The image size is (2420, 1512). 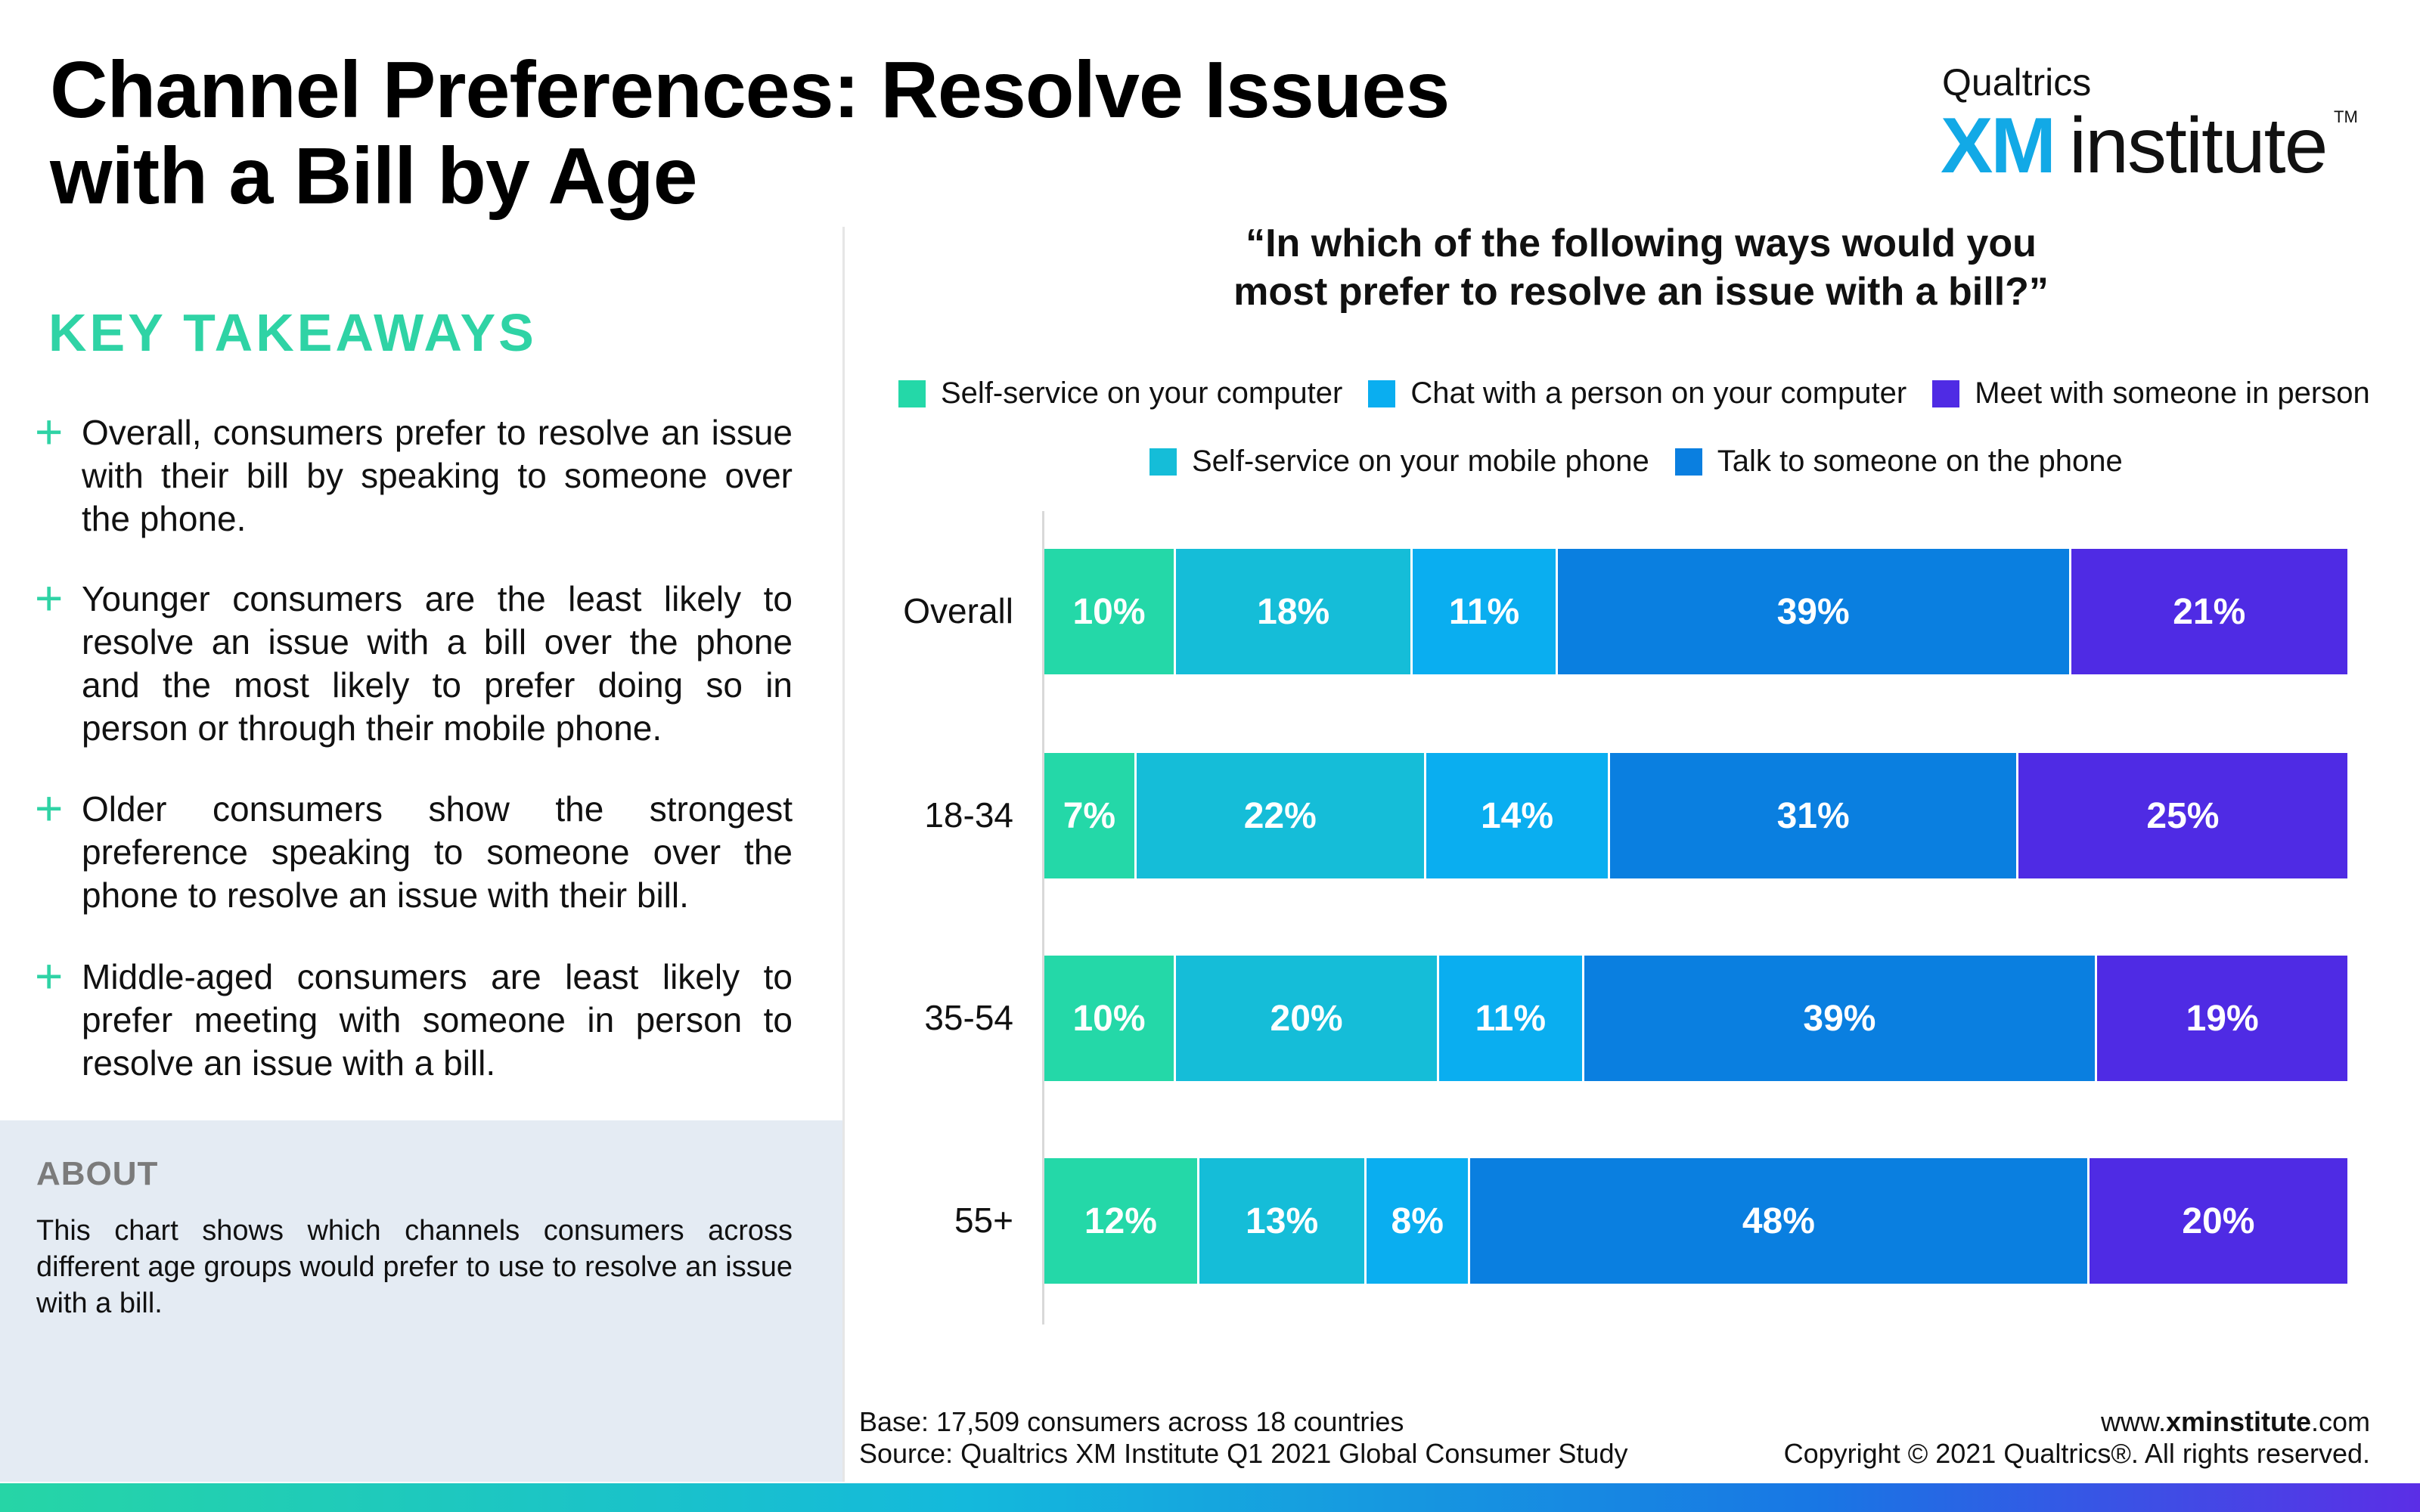 I want to click on legend-item-meet-in-person: Meet with someone in person, so click(x=2151, y=393).